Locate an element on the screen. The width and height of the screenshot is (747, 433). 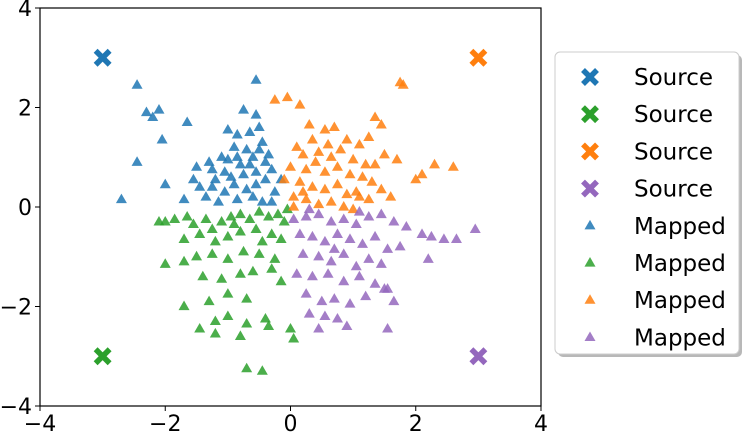
x-tick-label: 4 is located at coordinates (541, 422).